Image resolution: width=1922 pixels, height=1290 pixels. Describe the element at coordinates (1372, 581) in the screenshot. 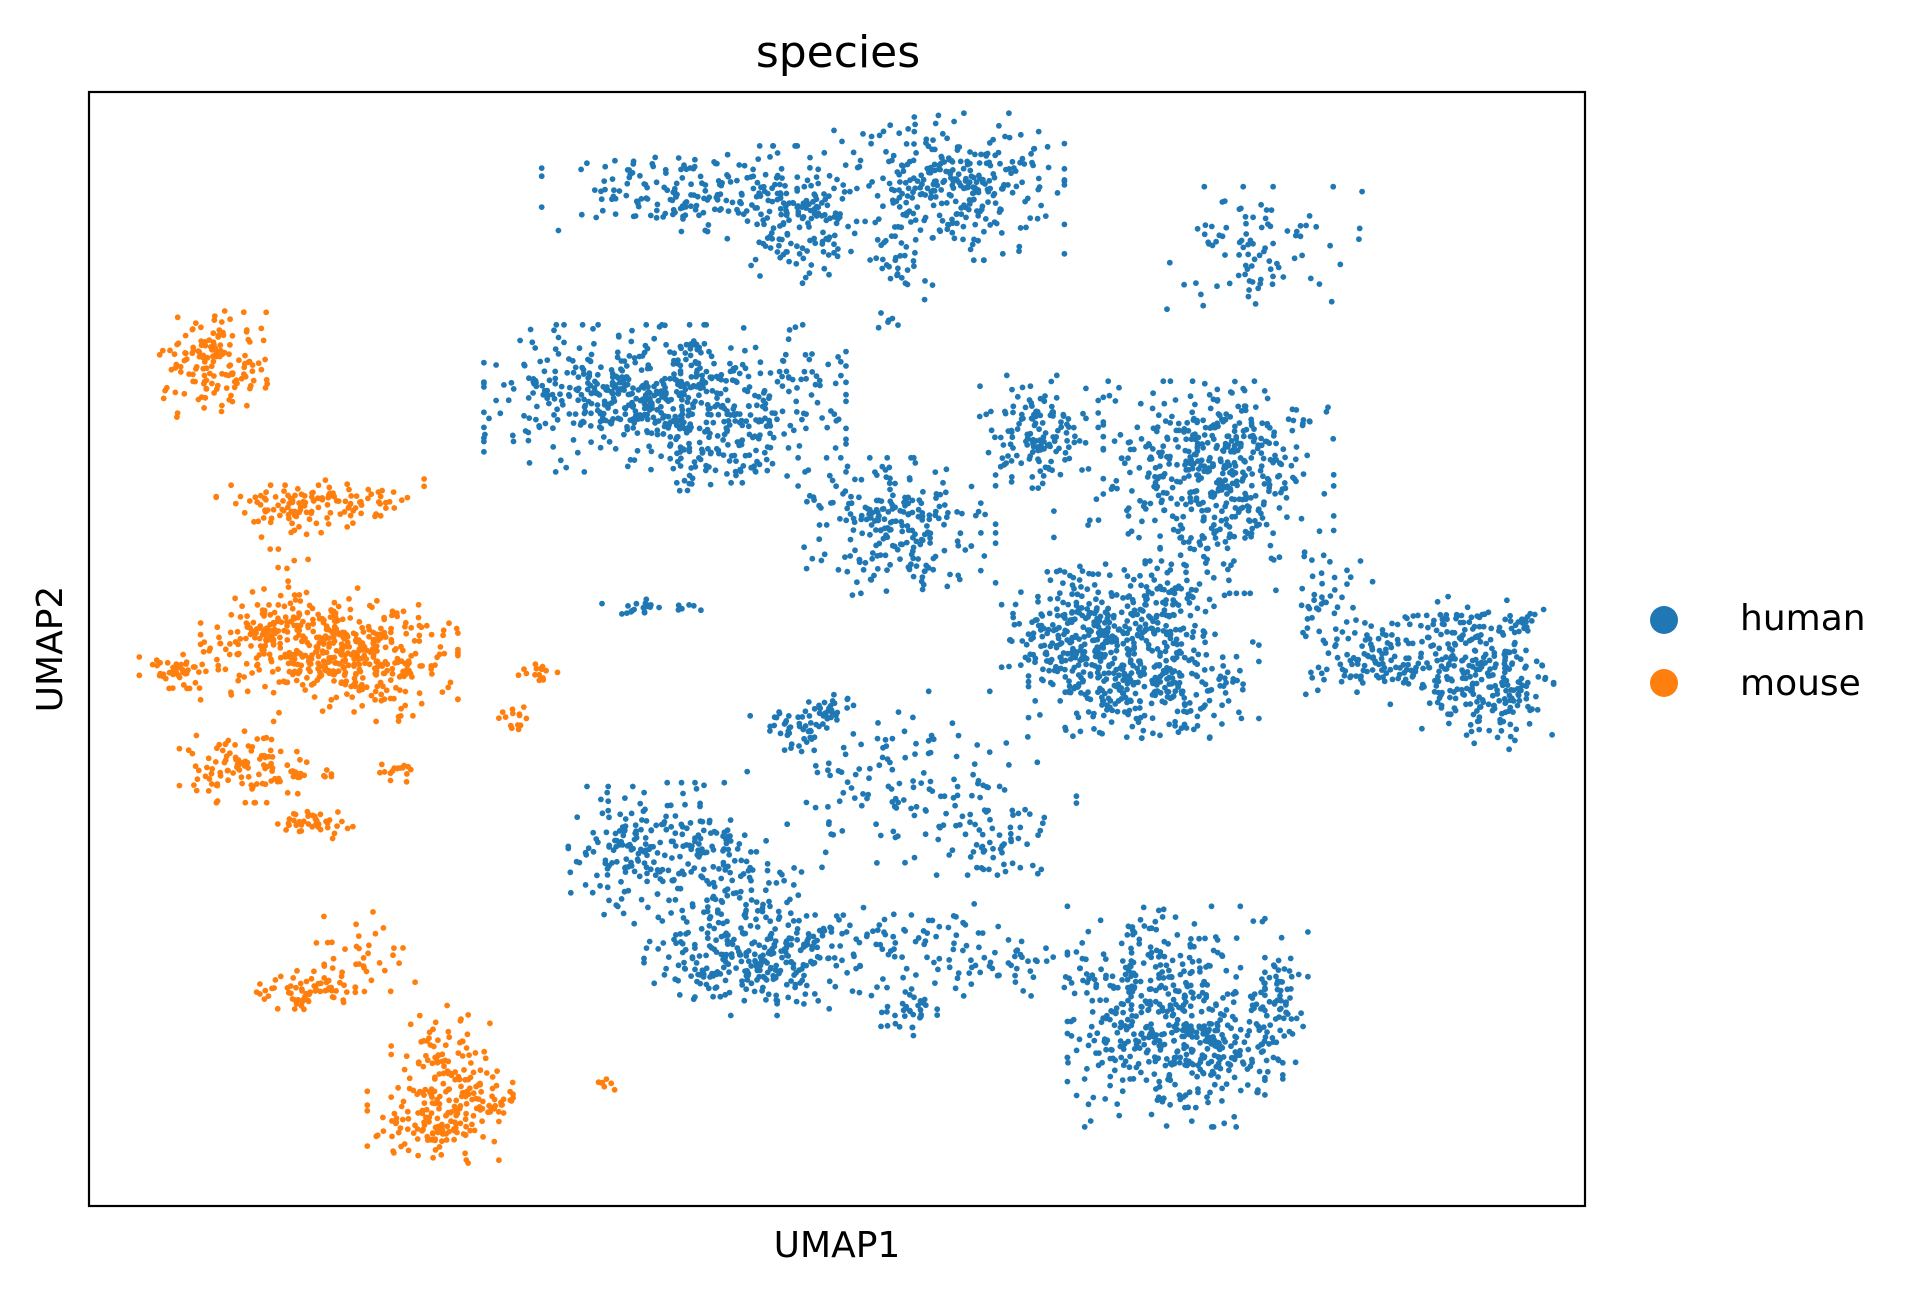

I see `data-point-human-c16` at that location.